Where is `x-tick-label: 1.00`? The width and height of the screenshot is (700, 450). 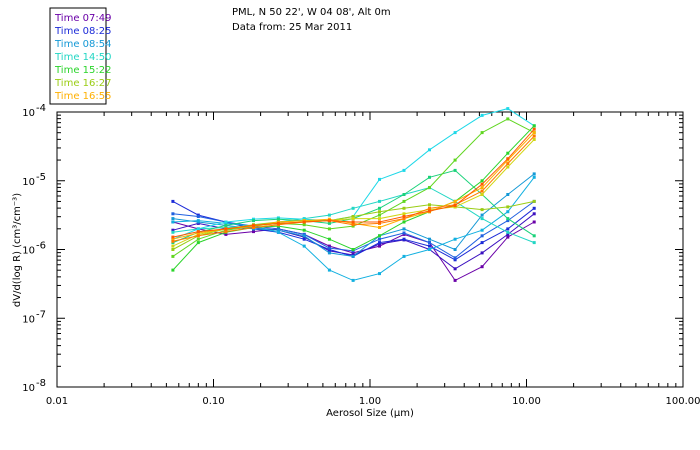
x-tick-label: 1.00 is located at coordinates (370, 401).